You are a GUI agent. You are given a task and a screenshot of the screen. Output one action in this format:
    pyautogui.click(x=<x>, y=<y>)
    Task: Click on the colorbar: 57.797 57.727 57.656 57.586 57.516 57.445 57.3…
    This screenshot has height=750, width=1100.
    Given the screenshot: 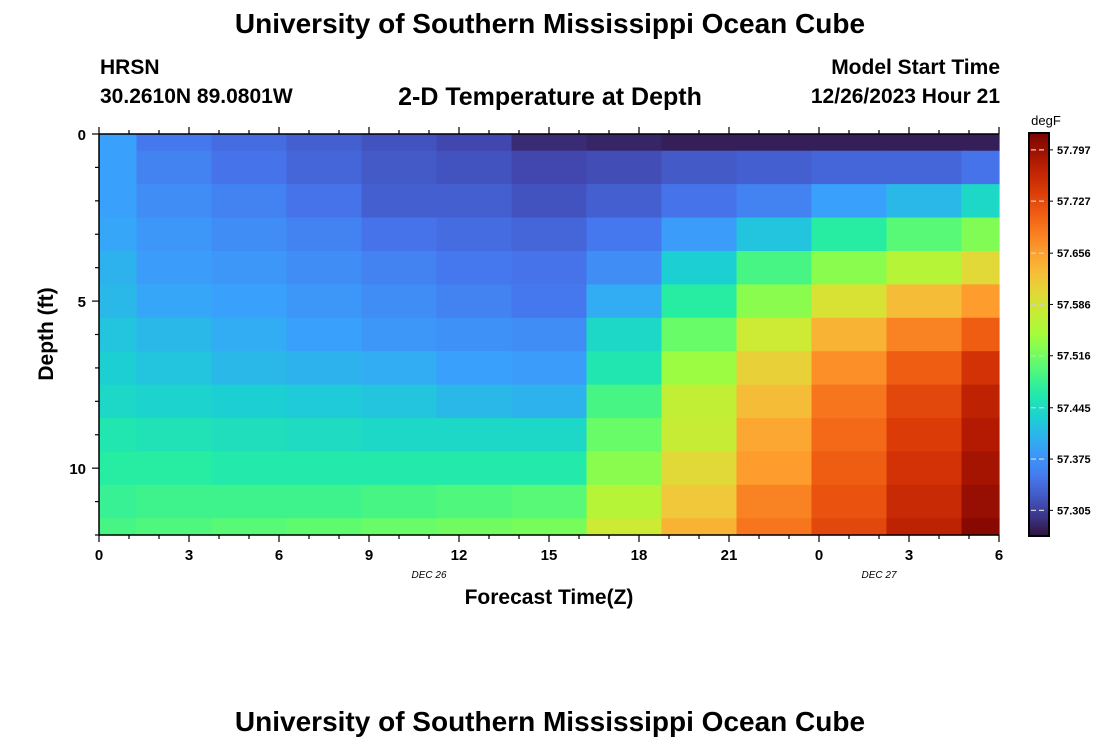 What is the action you would take?
    pyautogui.click(x=1059, y=334)
    